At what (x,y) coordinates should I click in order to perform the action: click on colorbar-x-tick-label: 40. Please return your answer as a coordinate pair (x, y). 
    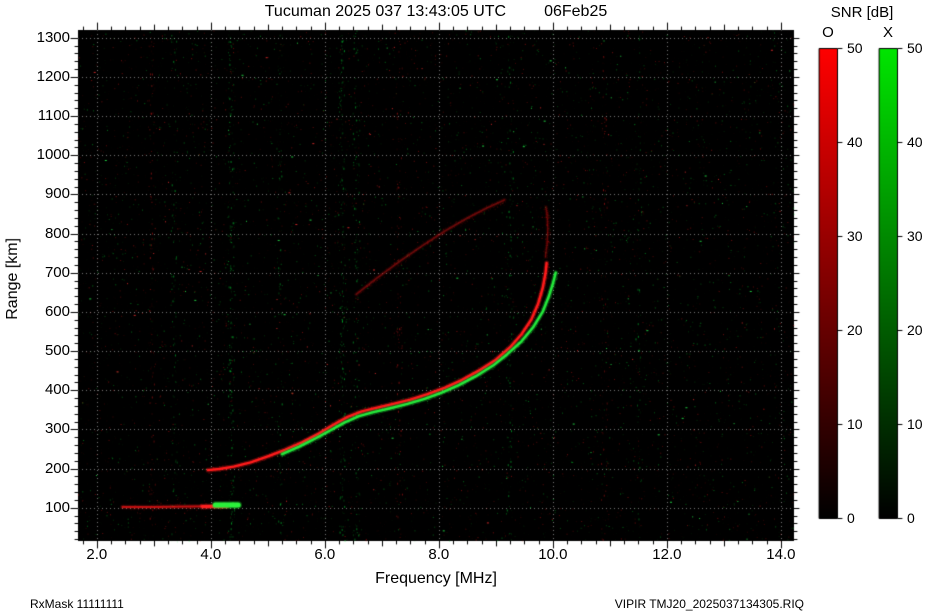
    Looking at the image, I should click on (915, 142).